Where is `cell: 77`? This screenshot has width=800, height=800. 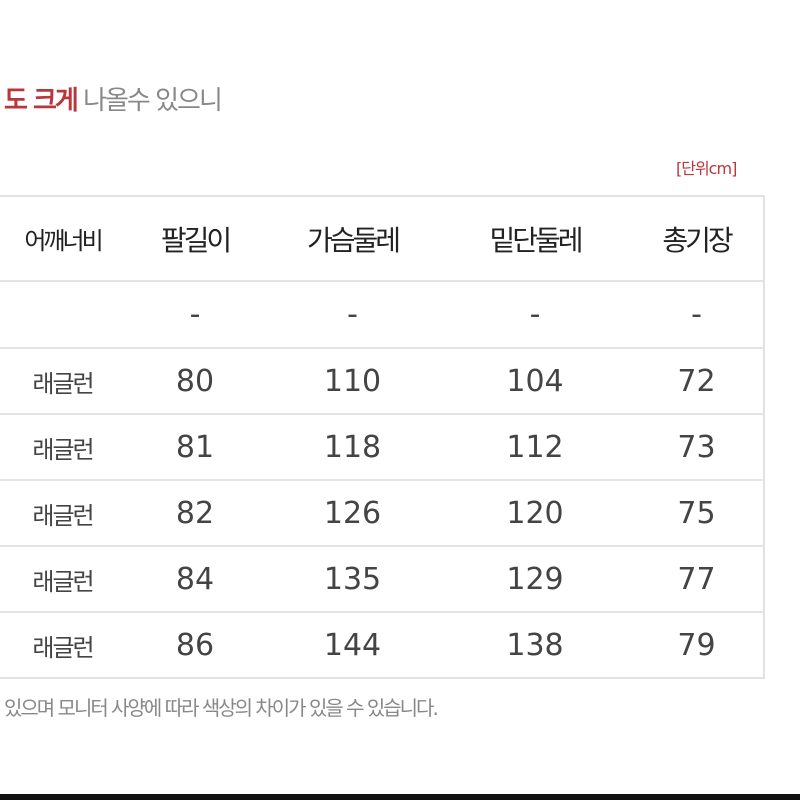 cell: 77 is located at coordinates (696, 579).